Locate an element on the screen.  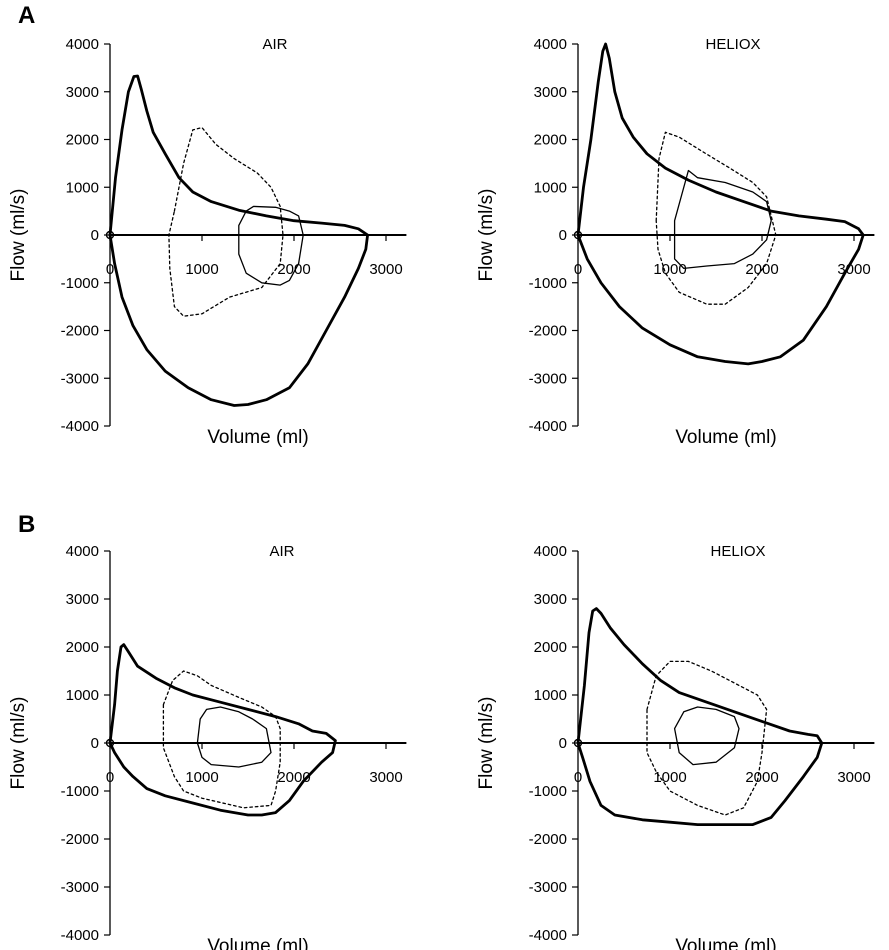
panel-label-b: B is located at coordinates (27, 524).